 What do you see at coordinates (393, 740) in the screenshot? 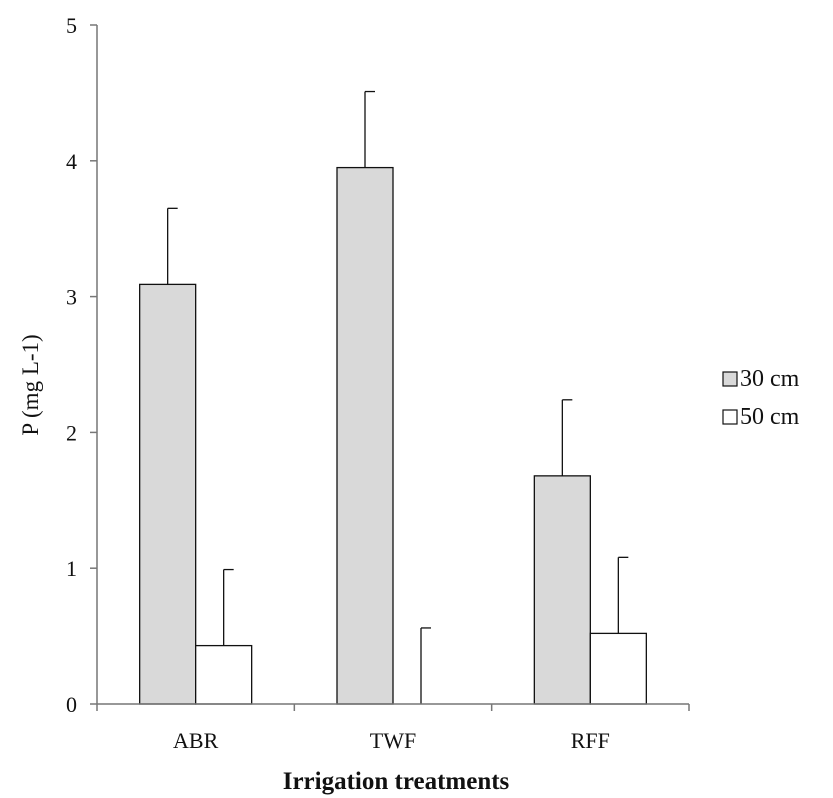
I see `x-tick-label: TWF` at bounding box center [393, 740].